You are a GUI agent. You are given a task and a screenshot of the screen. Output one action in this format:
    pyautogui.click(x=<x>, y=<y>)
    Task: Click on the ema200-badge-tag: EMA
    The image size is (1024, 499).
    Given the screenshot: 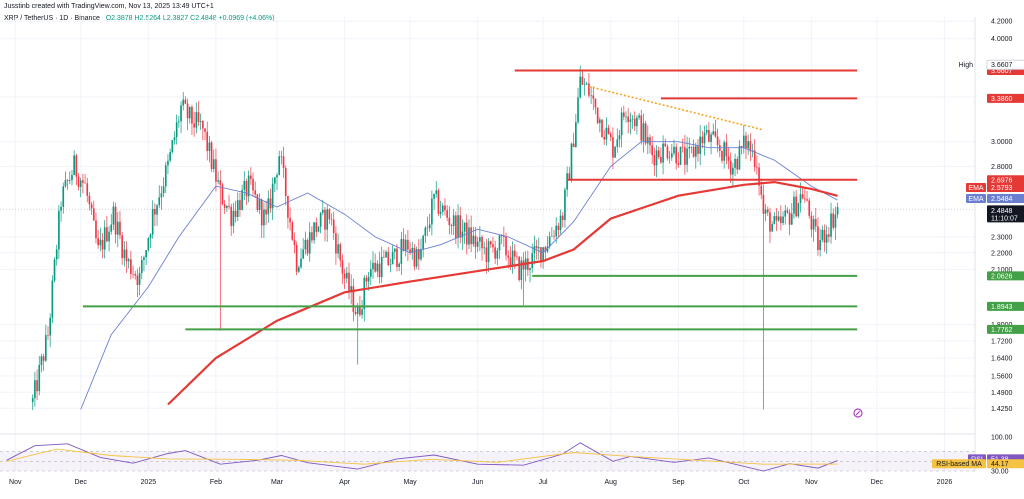 What is the action you would take?
    pyautogui.click(x=976, y=187)
    